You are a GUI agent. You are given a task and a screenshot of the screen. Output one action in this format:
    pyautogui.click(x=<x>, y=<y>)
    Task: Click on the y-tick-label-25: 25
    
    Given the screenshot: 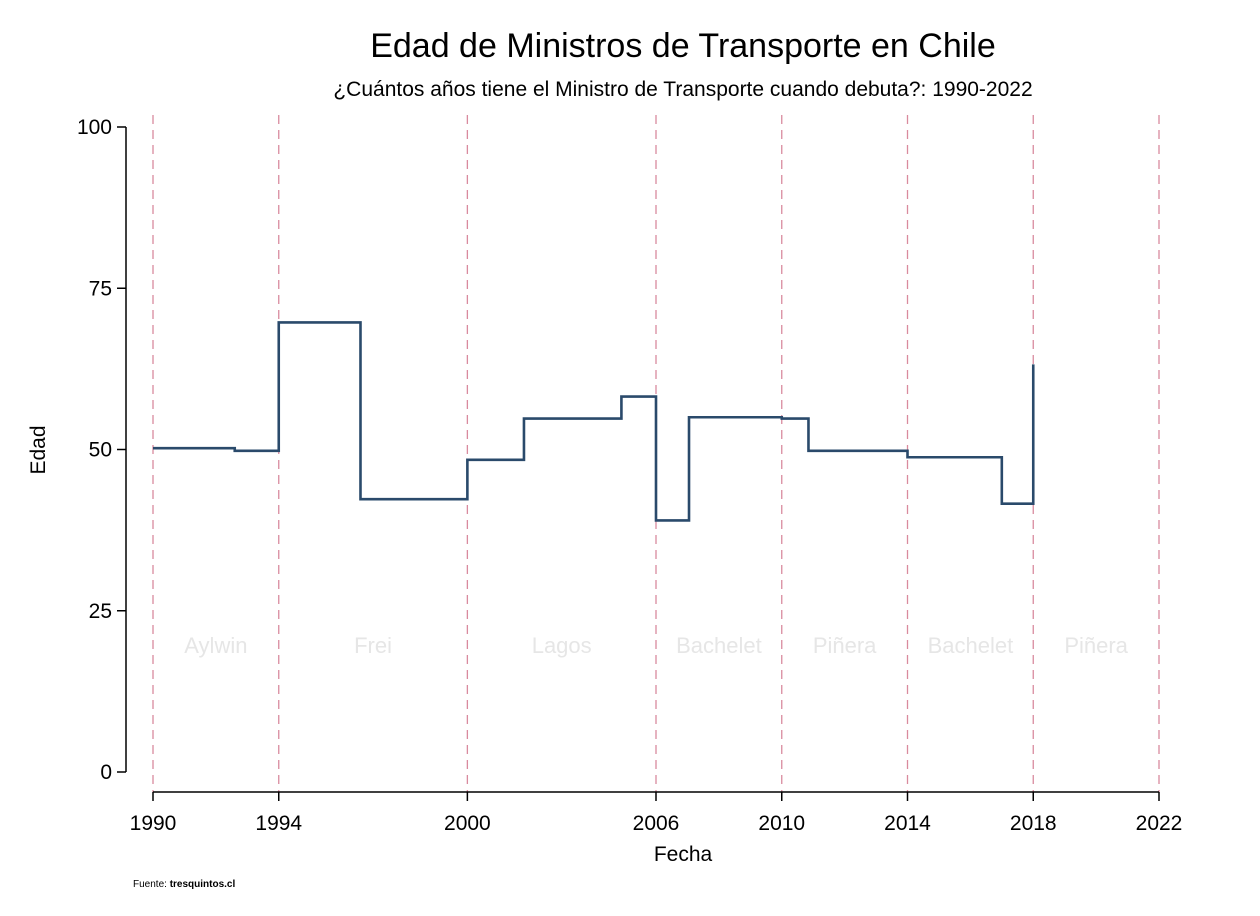 What is the action you would take?
    pyautogui.click(x=100, y=611)
    